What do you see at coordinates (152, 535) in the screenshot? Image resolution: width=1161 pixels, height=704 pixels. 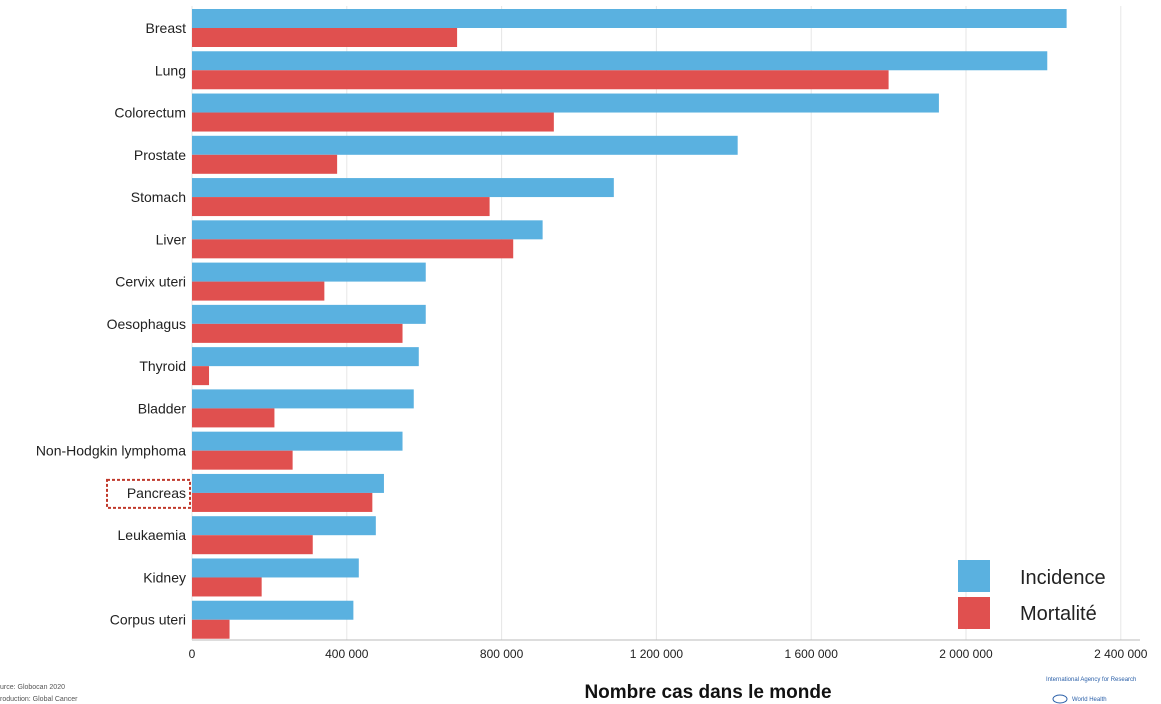 I see `category-label-leukaemia: Leukaemia` at bounding box center [152, 535].